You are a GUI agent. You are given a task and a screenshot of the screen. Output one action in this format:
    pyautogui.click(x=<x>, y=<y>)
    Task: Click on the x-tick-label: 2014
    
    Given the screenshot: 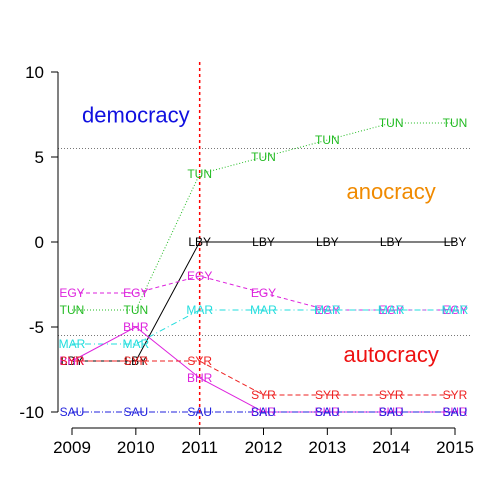 What is the action you would take?
    pyautogui.click(x=391, y=447)
    